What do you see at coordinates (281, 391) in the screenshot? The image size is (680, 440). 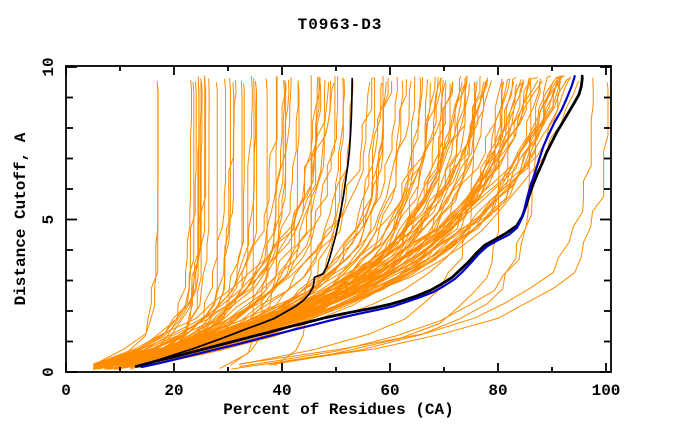 I see `x-tick-label: 40` at bounding box center [281, 391].